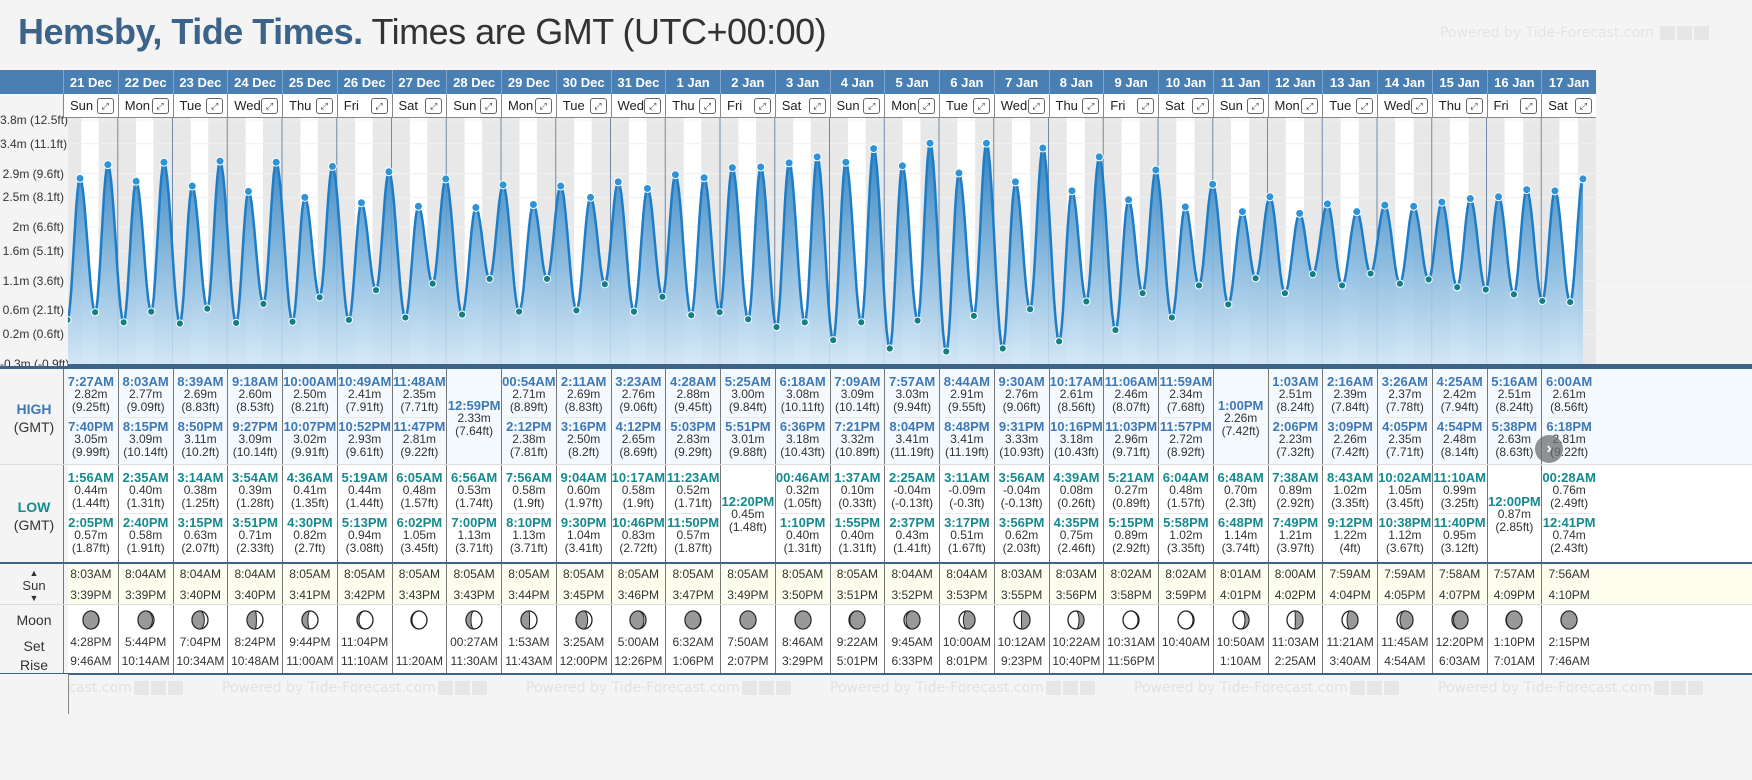 The width and height of the screenshot is (1752, 780). Describe the element at coordinates (145, 585) in the screenshot. I see `sun-cell: 8:04AM 3:39PM` at that location.